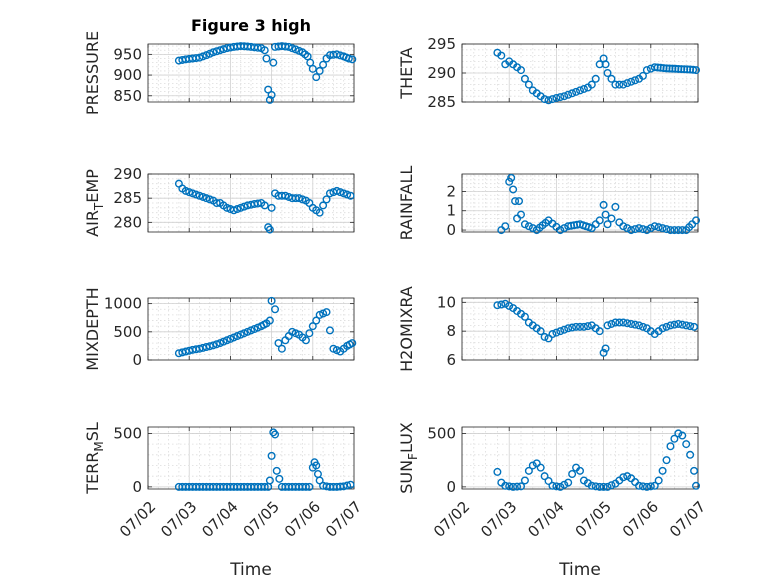 The width and height of the screenshot is (778, 583). Describe the element at coordinates (127, 96) in the screenshot. I see `y-tick-label: 850` at that location.